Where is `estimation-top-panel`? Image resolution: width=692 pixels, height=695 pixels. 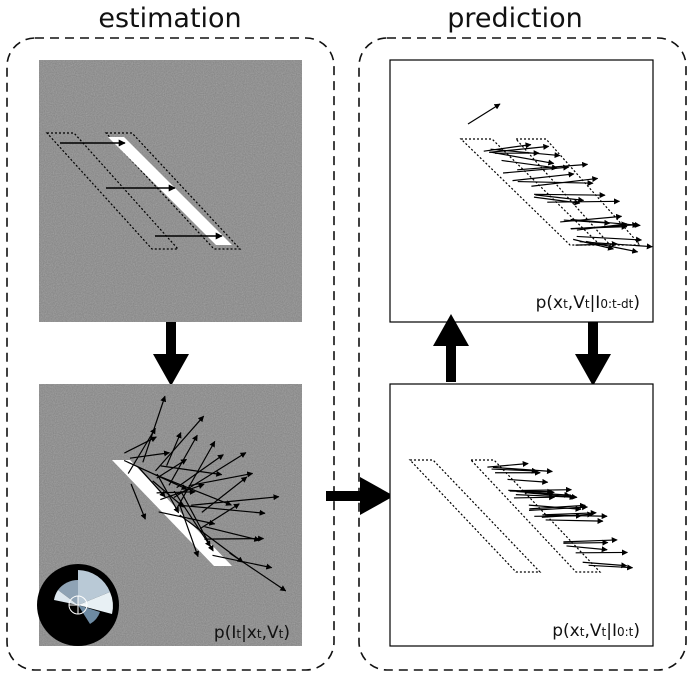
estimation-top-panel is located at coordinates (170, 191).